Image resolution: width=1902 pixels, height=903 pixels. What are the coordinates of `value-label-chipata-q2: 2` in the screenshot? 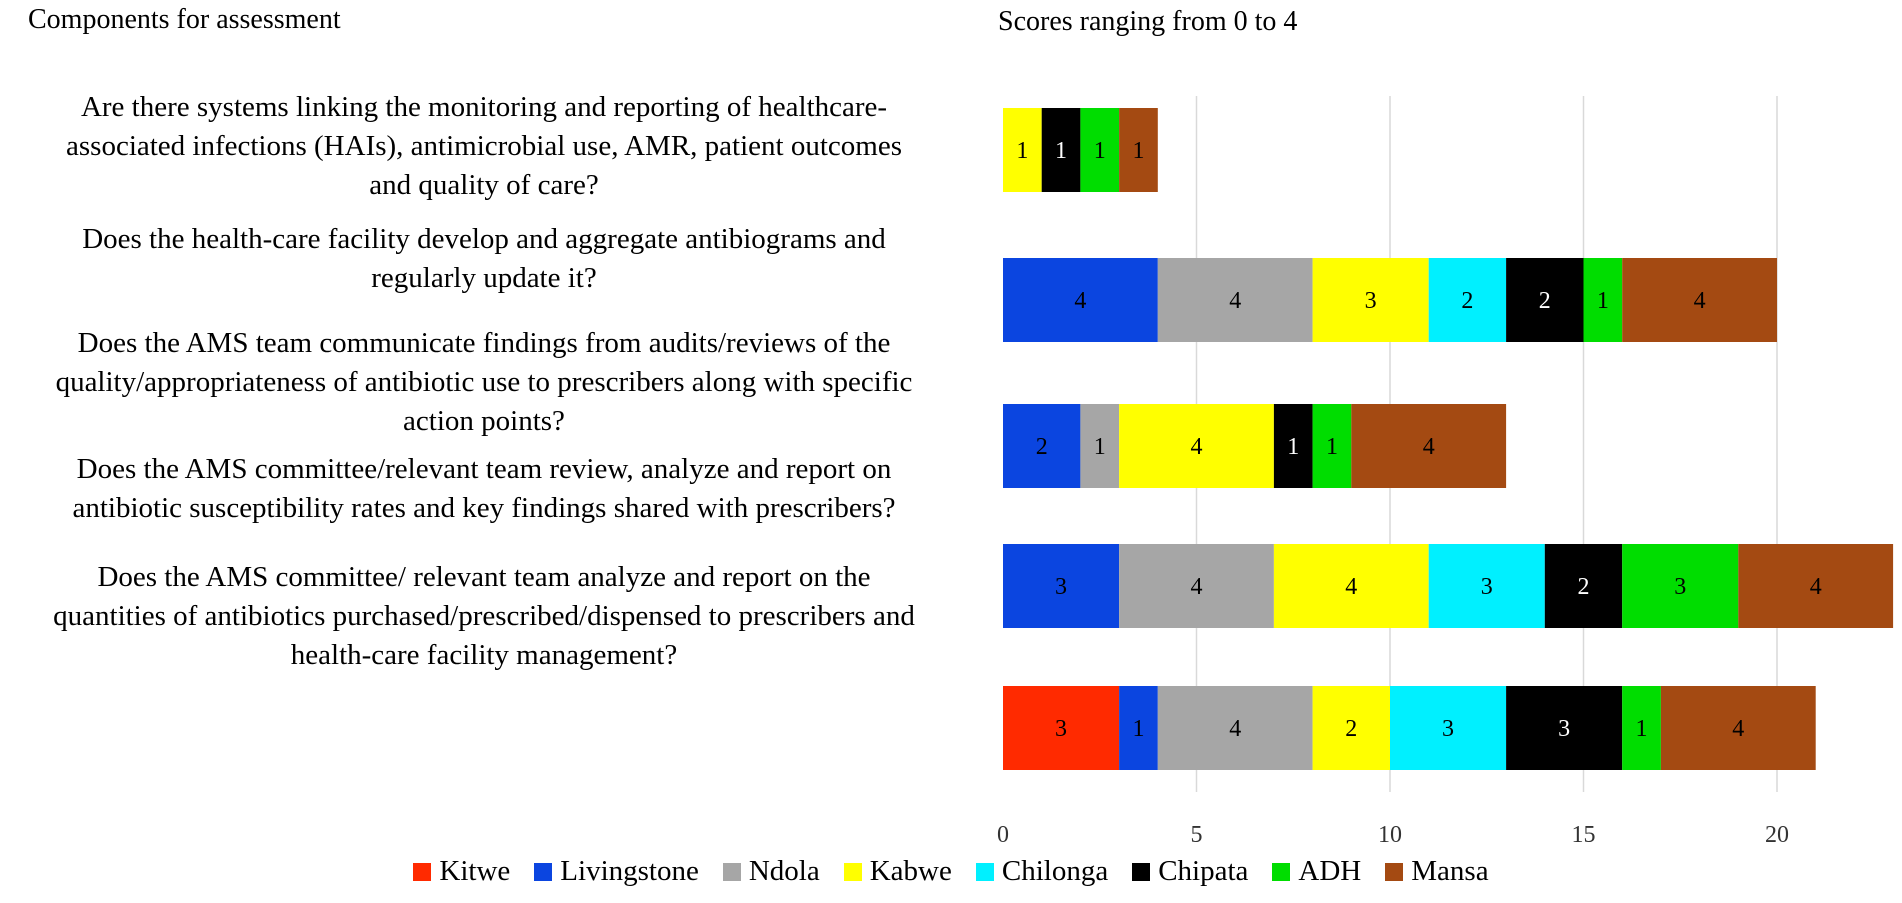 It's located at (1545, 301).